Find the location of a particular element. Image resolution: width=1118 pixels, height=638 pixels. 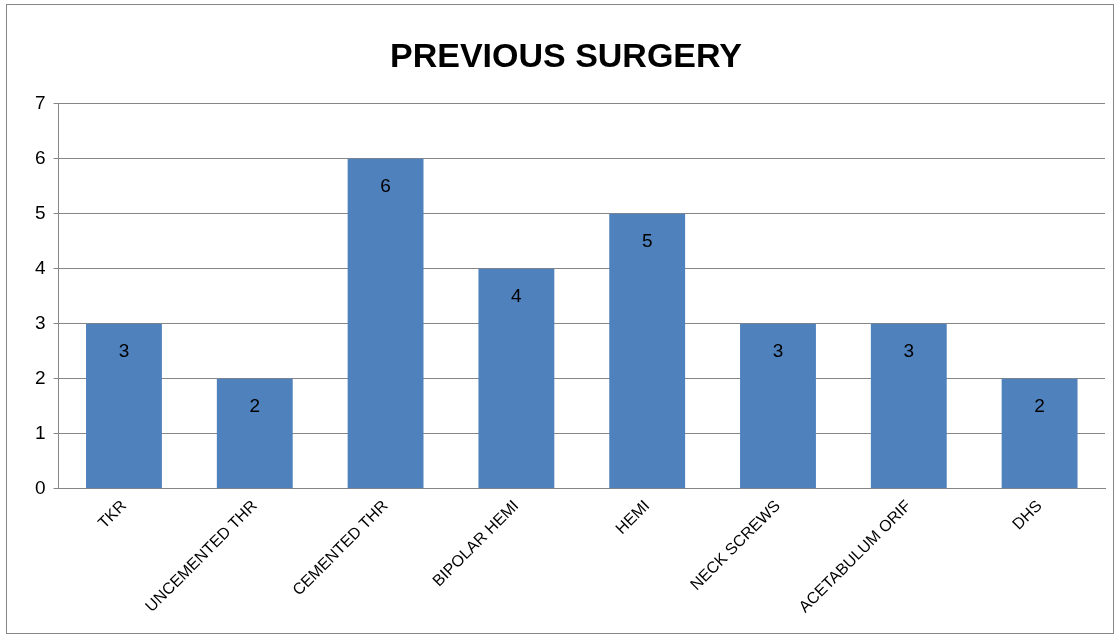

y-tick-label: 3 is located at coordinates (40, 323).